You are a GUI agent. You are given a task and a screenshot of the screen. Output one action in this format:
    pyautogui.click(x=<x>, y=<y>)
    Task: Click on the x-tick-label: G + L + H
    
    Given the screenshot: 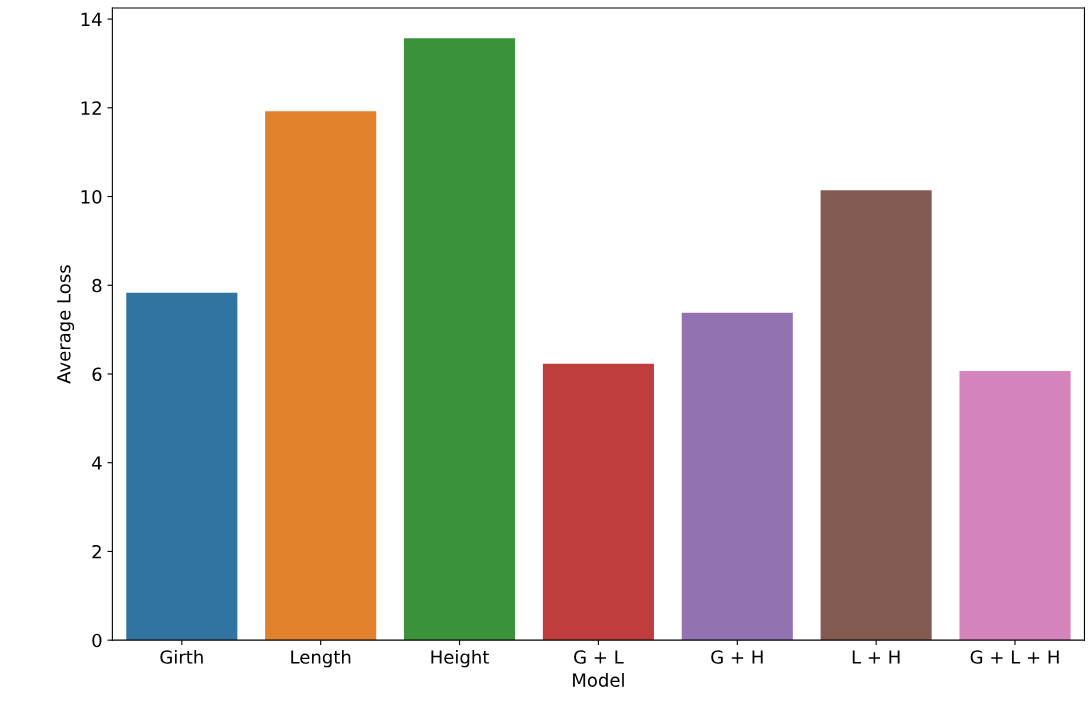 What is the action you would take?
    pyautogui.click(x=1014, y=657)
    